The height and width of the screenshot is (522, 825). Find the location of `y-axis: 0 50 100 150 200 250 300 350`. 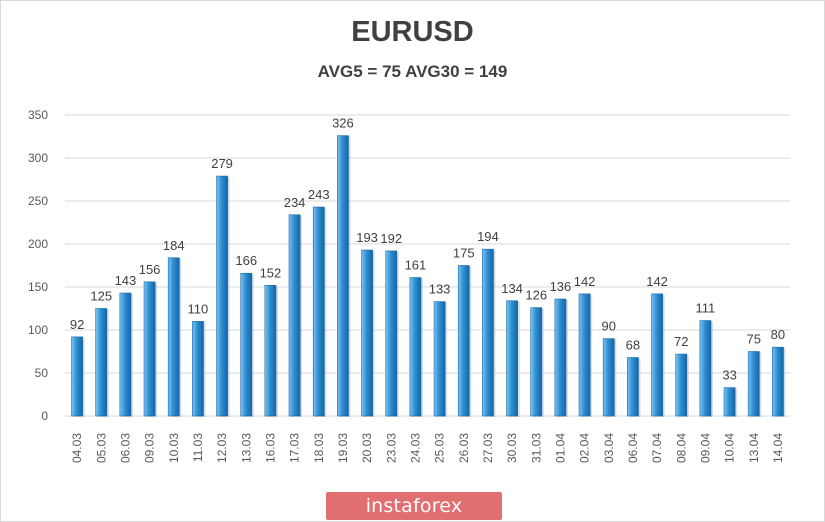

y-axis: 0 50 100 150 200 250 300 350 is located at coordinates (38, 265).